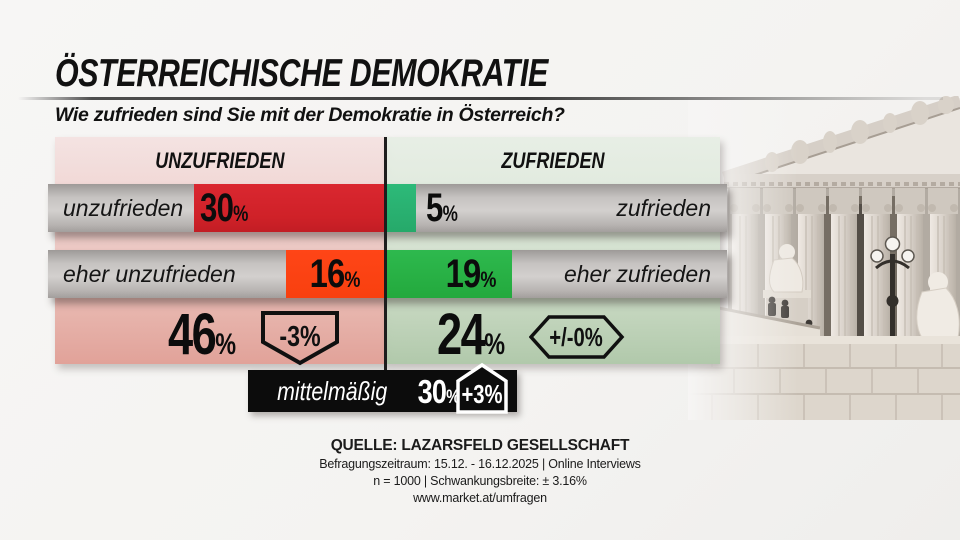  What do you see at coordinates (192, 334) in the screenshot?
I see `total-unzufrieden-number: 46` at bounding box center [192, 334].